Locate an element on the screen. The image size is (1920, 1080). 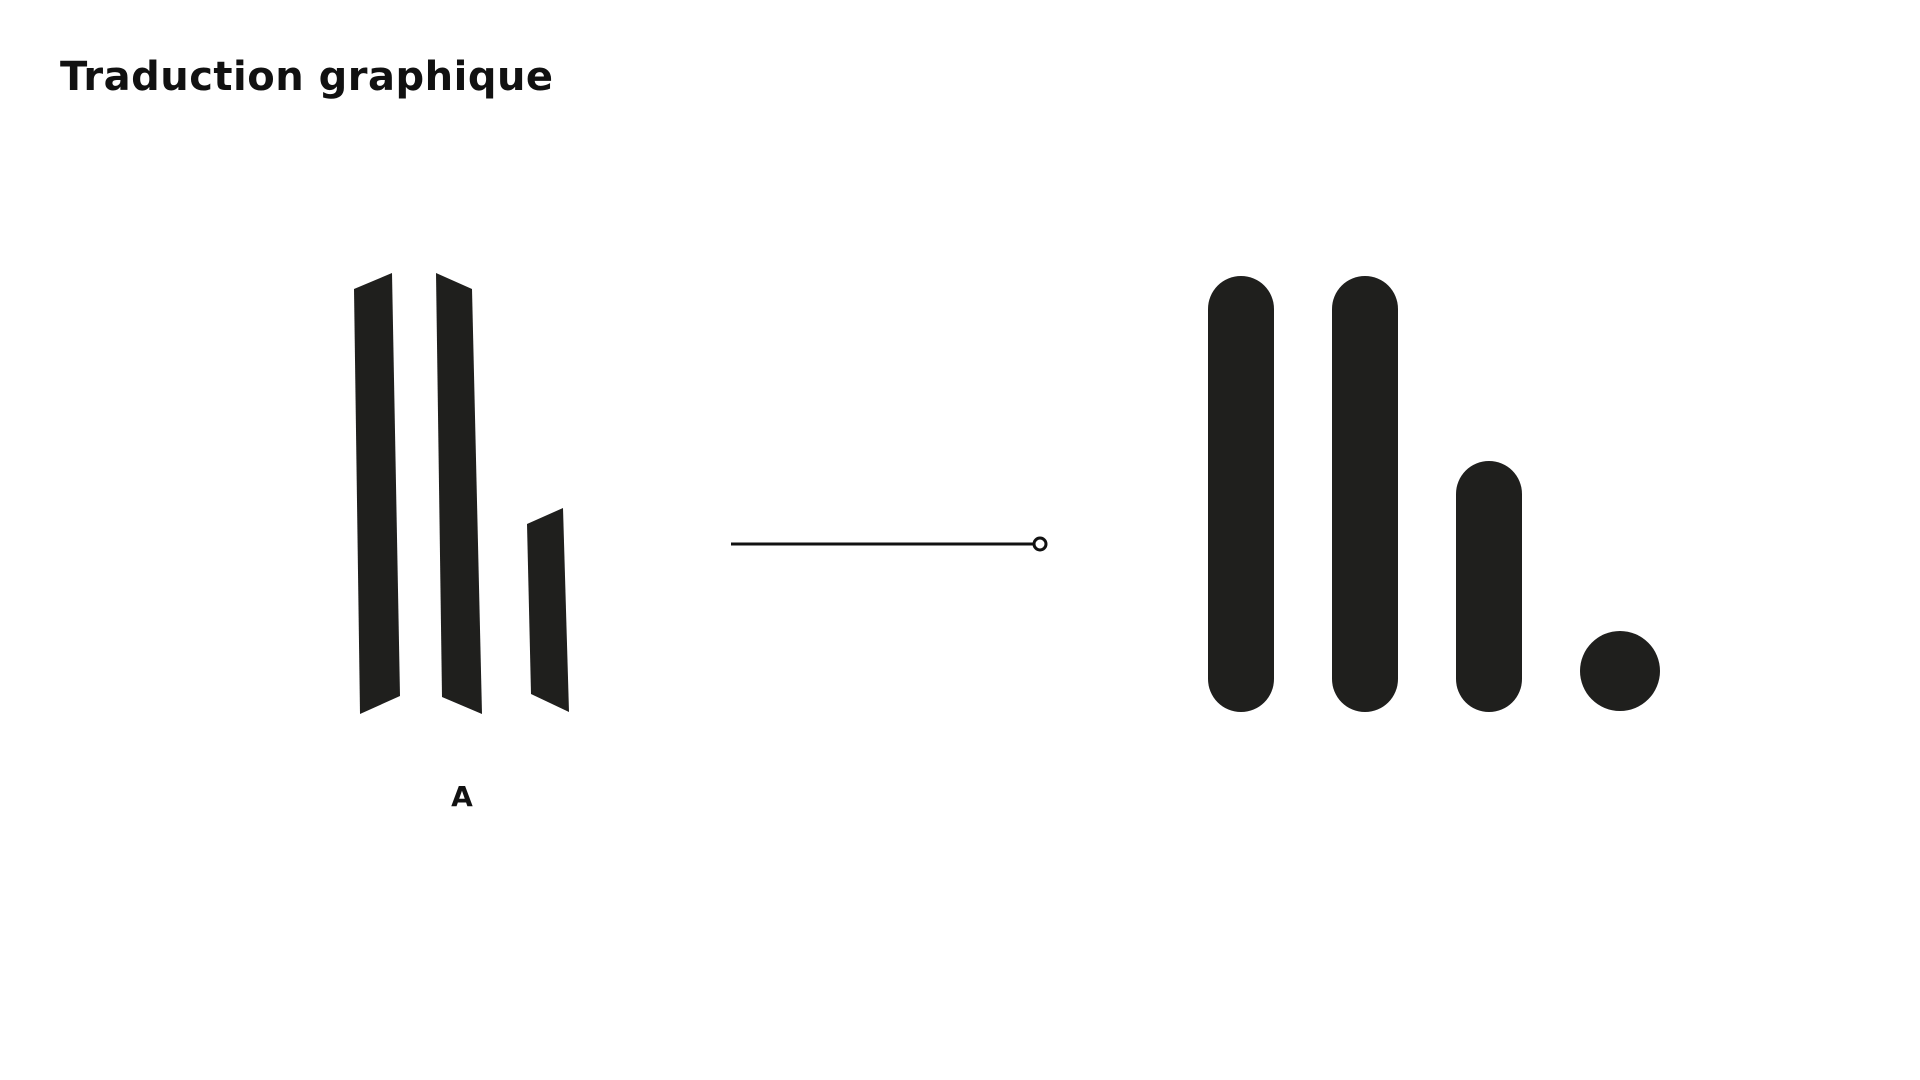
target-dot is located at coordinates (1620, 671).